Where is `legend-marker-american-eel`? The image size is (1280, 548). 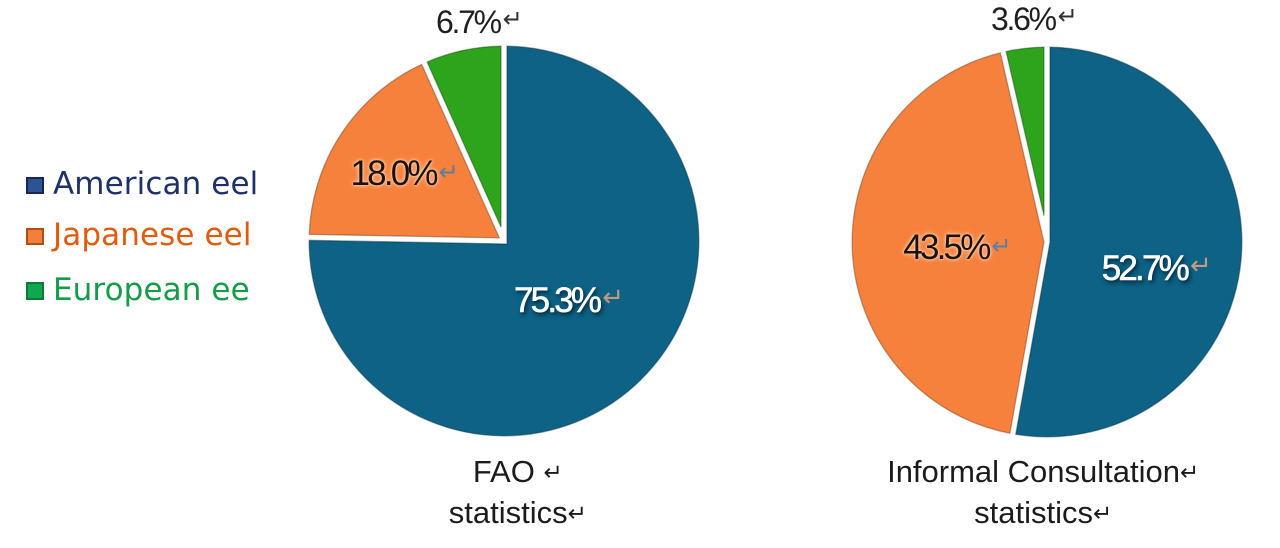 legend-marker-american-eel is located at coordinates (35, 185).